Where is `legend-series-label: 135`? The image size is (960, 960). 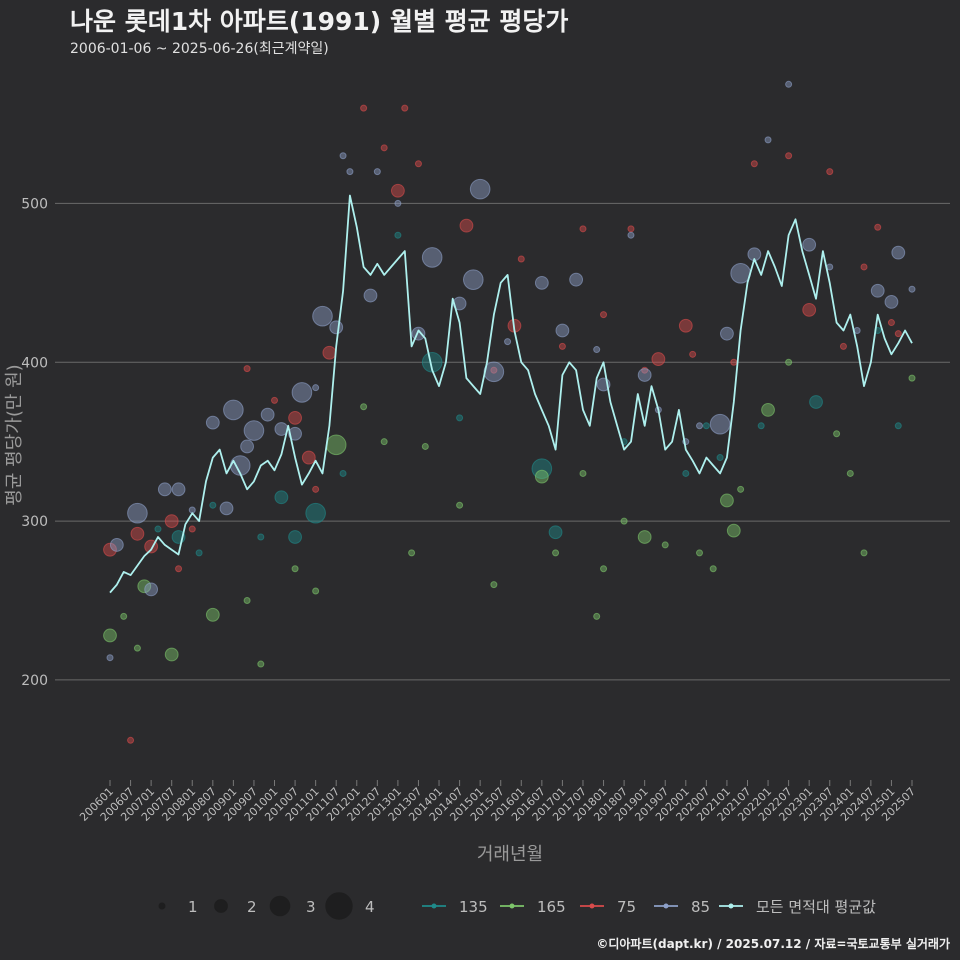
legend-series-label: 135 is located at coordinates (473, 907).